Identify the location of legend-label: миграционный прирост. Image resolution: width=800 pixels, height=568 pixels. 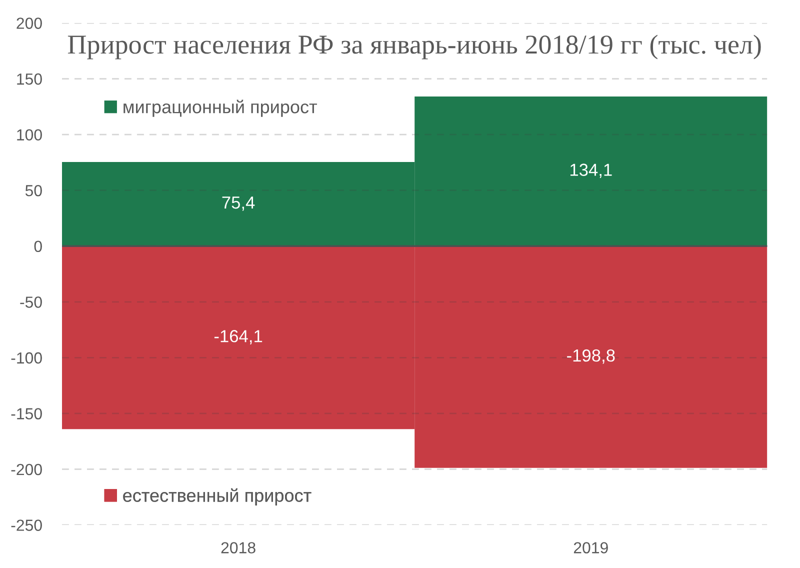
(221, 108).